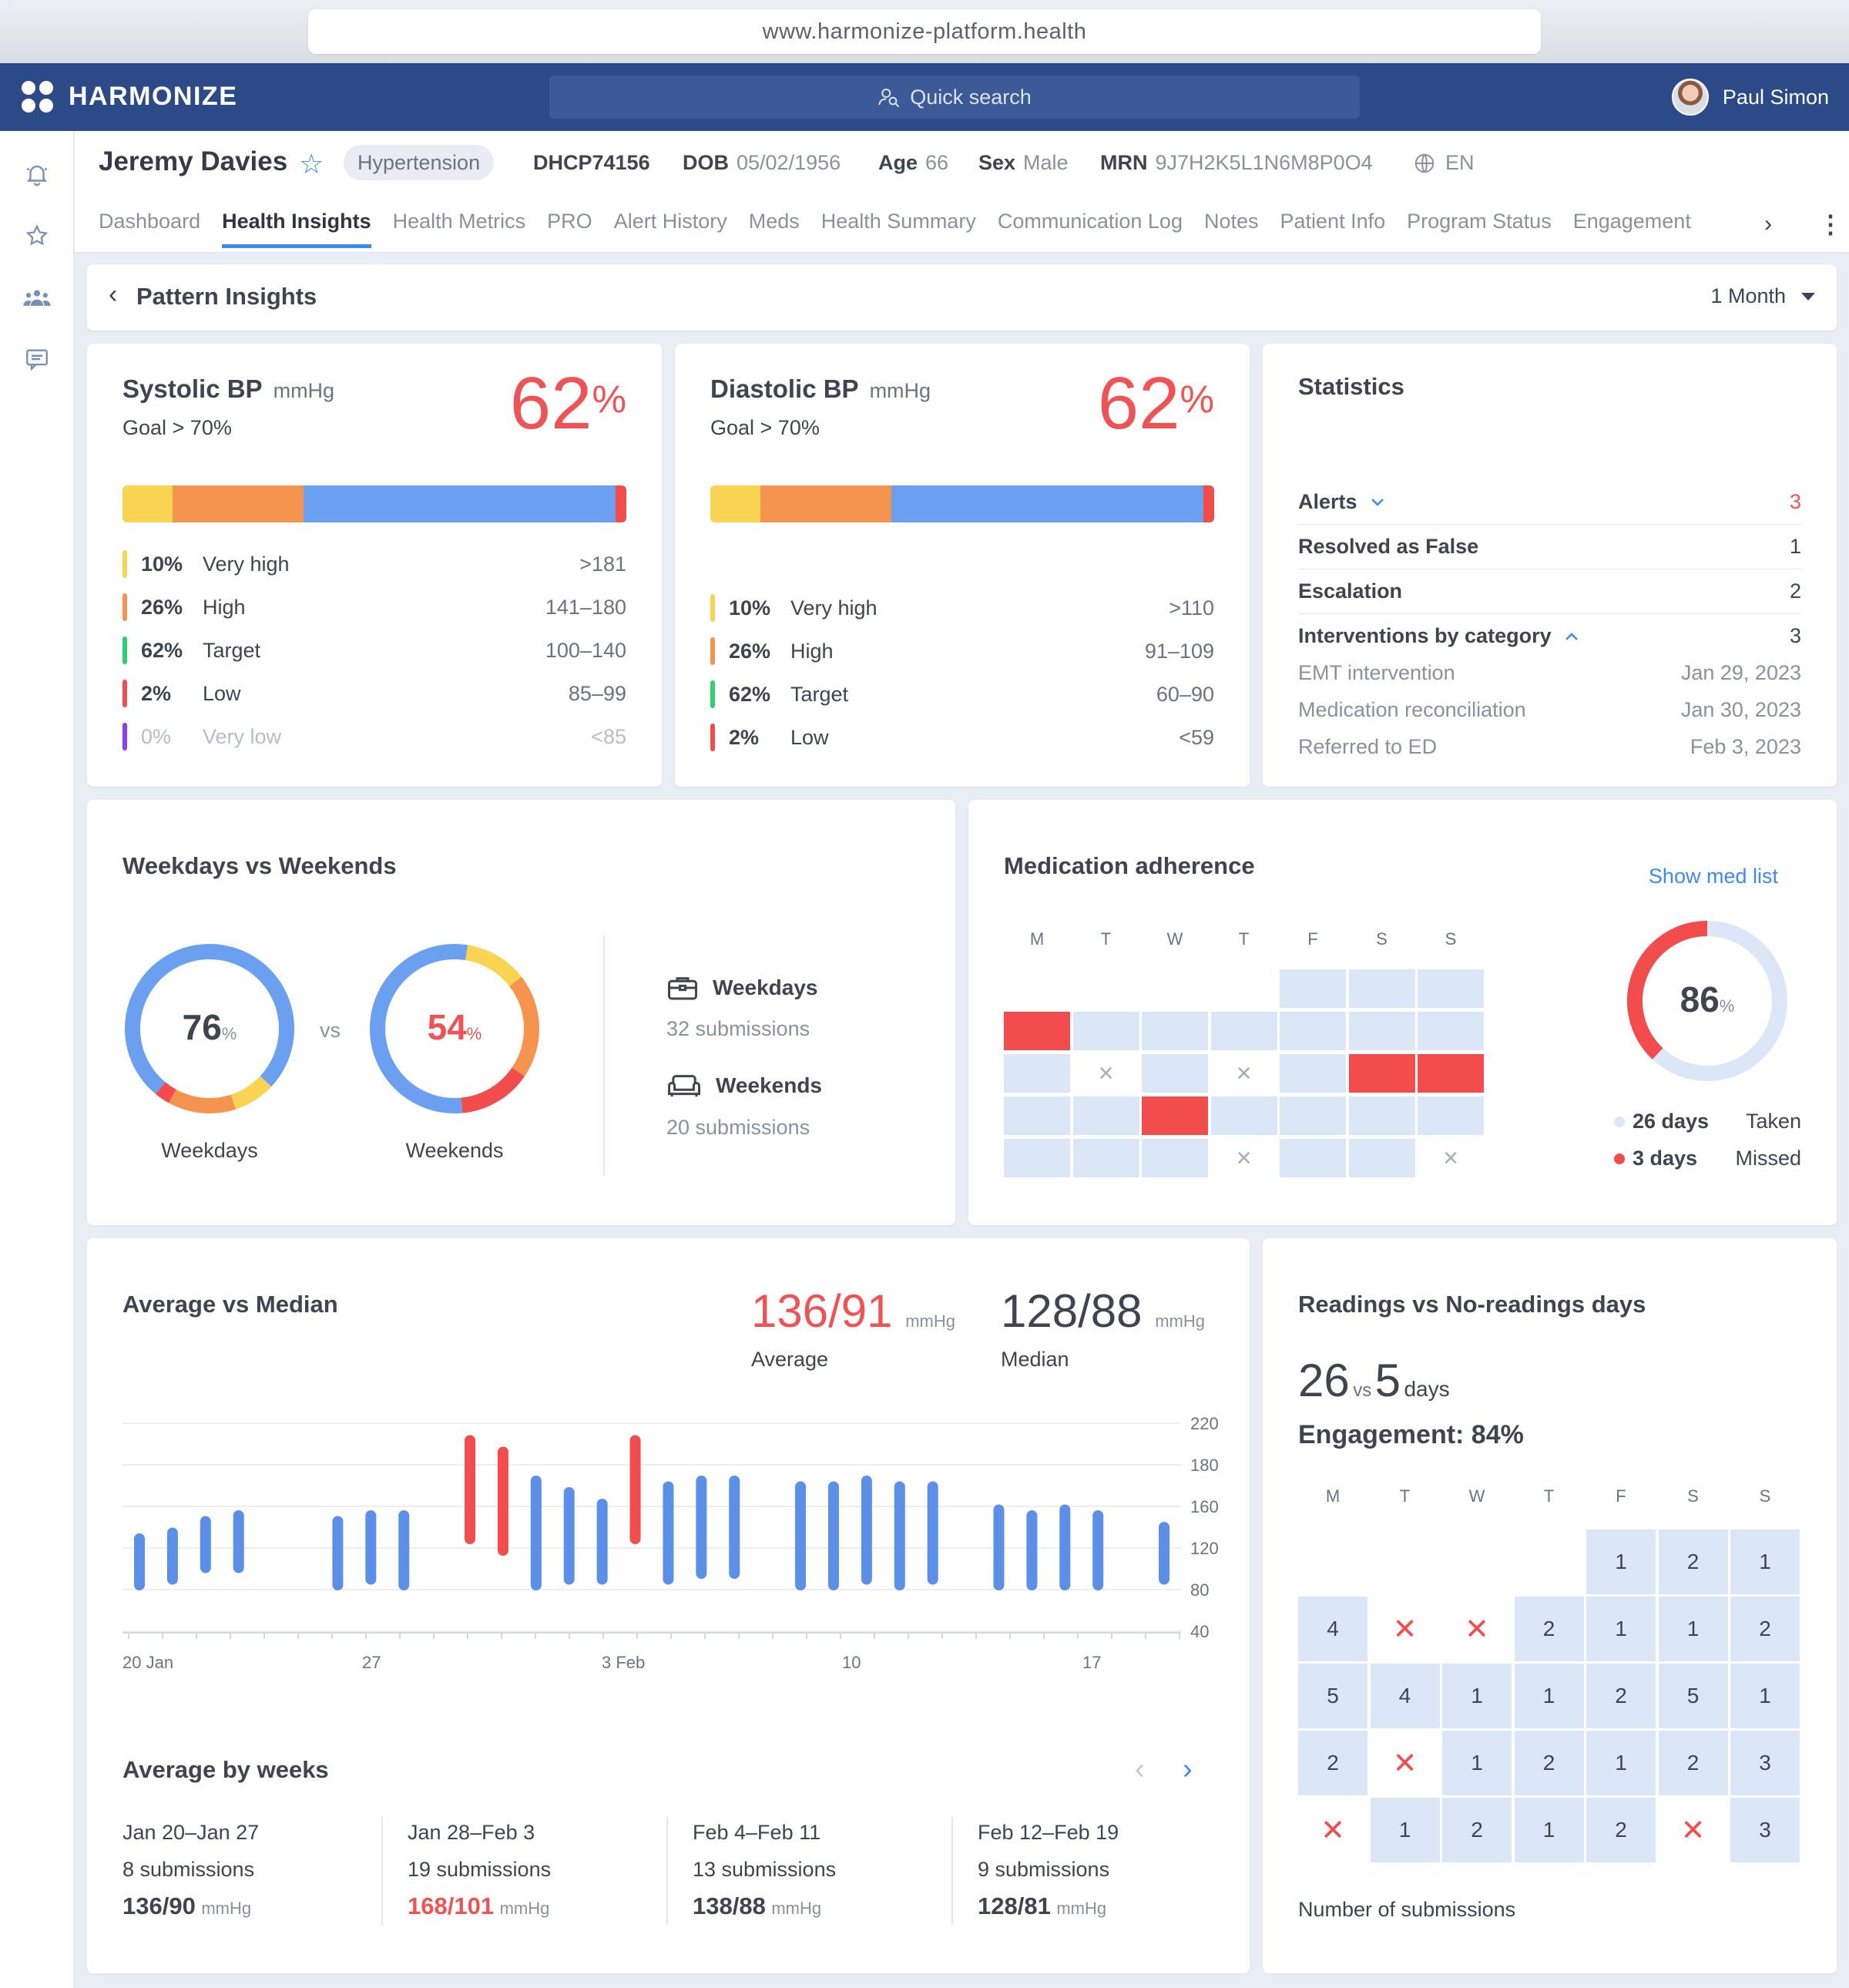 Image resolution: width=1849 pixels, height=1988 pixels. Describe the element at coordinates (1795, 546) in the screenshot. I see `resolved-count: 1` at that location.